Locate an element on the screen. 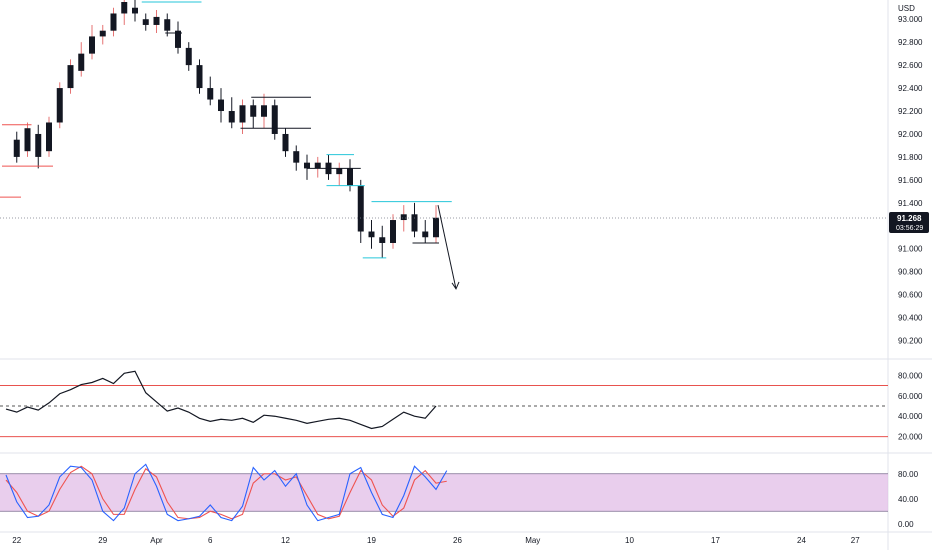 Image resolution: width=932 pixels, height=550 pixels. price-tick-label: 91.000 is located at coordinates (910, 249).